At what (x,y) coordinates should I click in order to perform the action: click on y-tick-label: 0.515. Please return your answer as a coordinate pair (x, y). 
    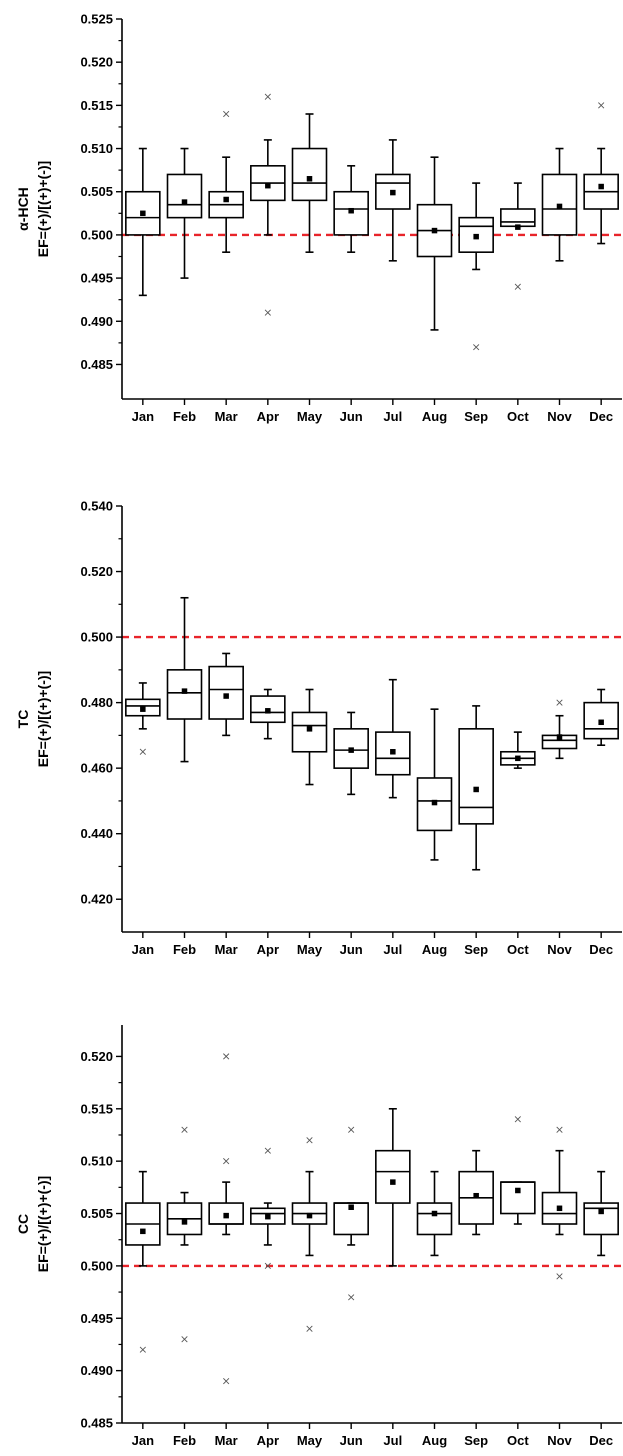
    Looking at the image, I should click on (96, 1108).